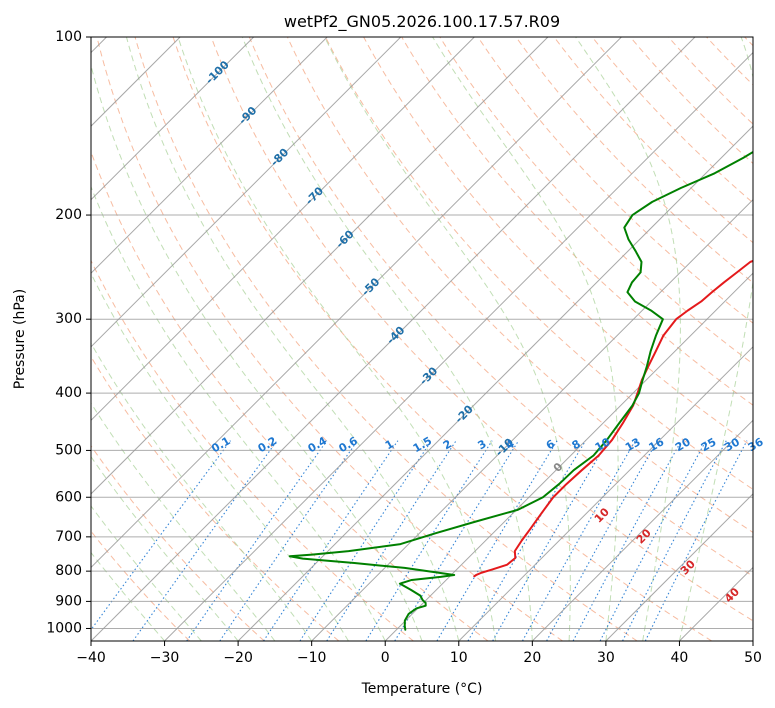  Describe the element at coordinates (68, 601) in the screenshot. I see `y-tick-label: 900` at that location.